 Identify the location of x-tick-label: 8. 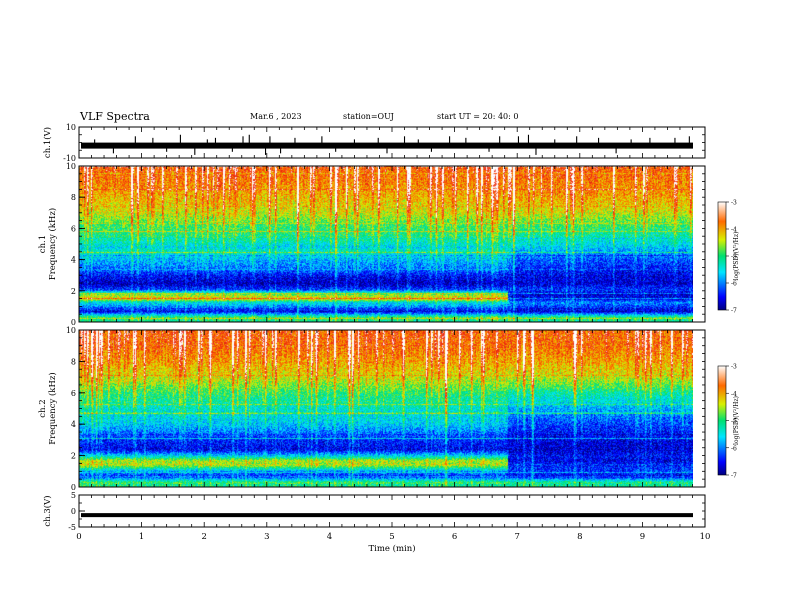
(579, 537).